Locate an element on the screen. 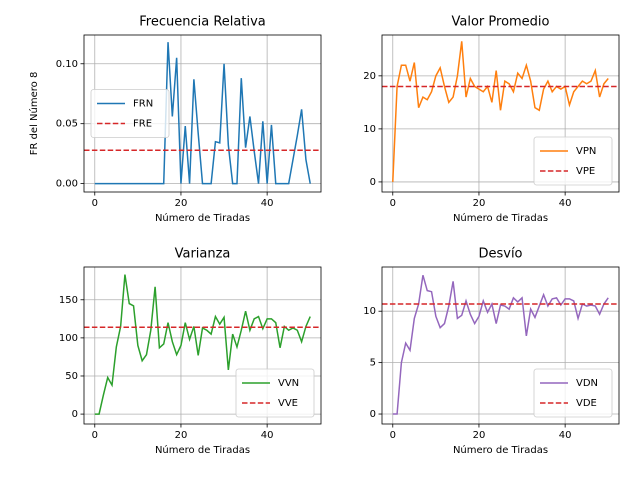  y-axis-label: FR del Número 8 is located at coordinates (34, 114).